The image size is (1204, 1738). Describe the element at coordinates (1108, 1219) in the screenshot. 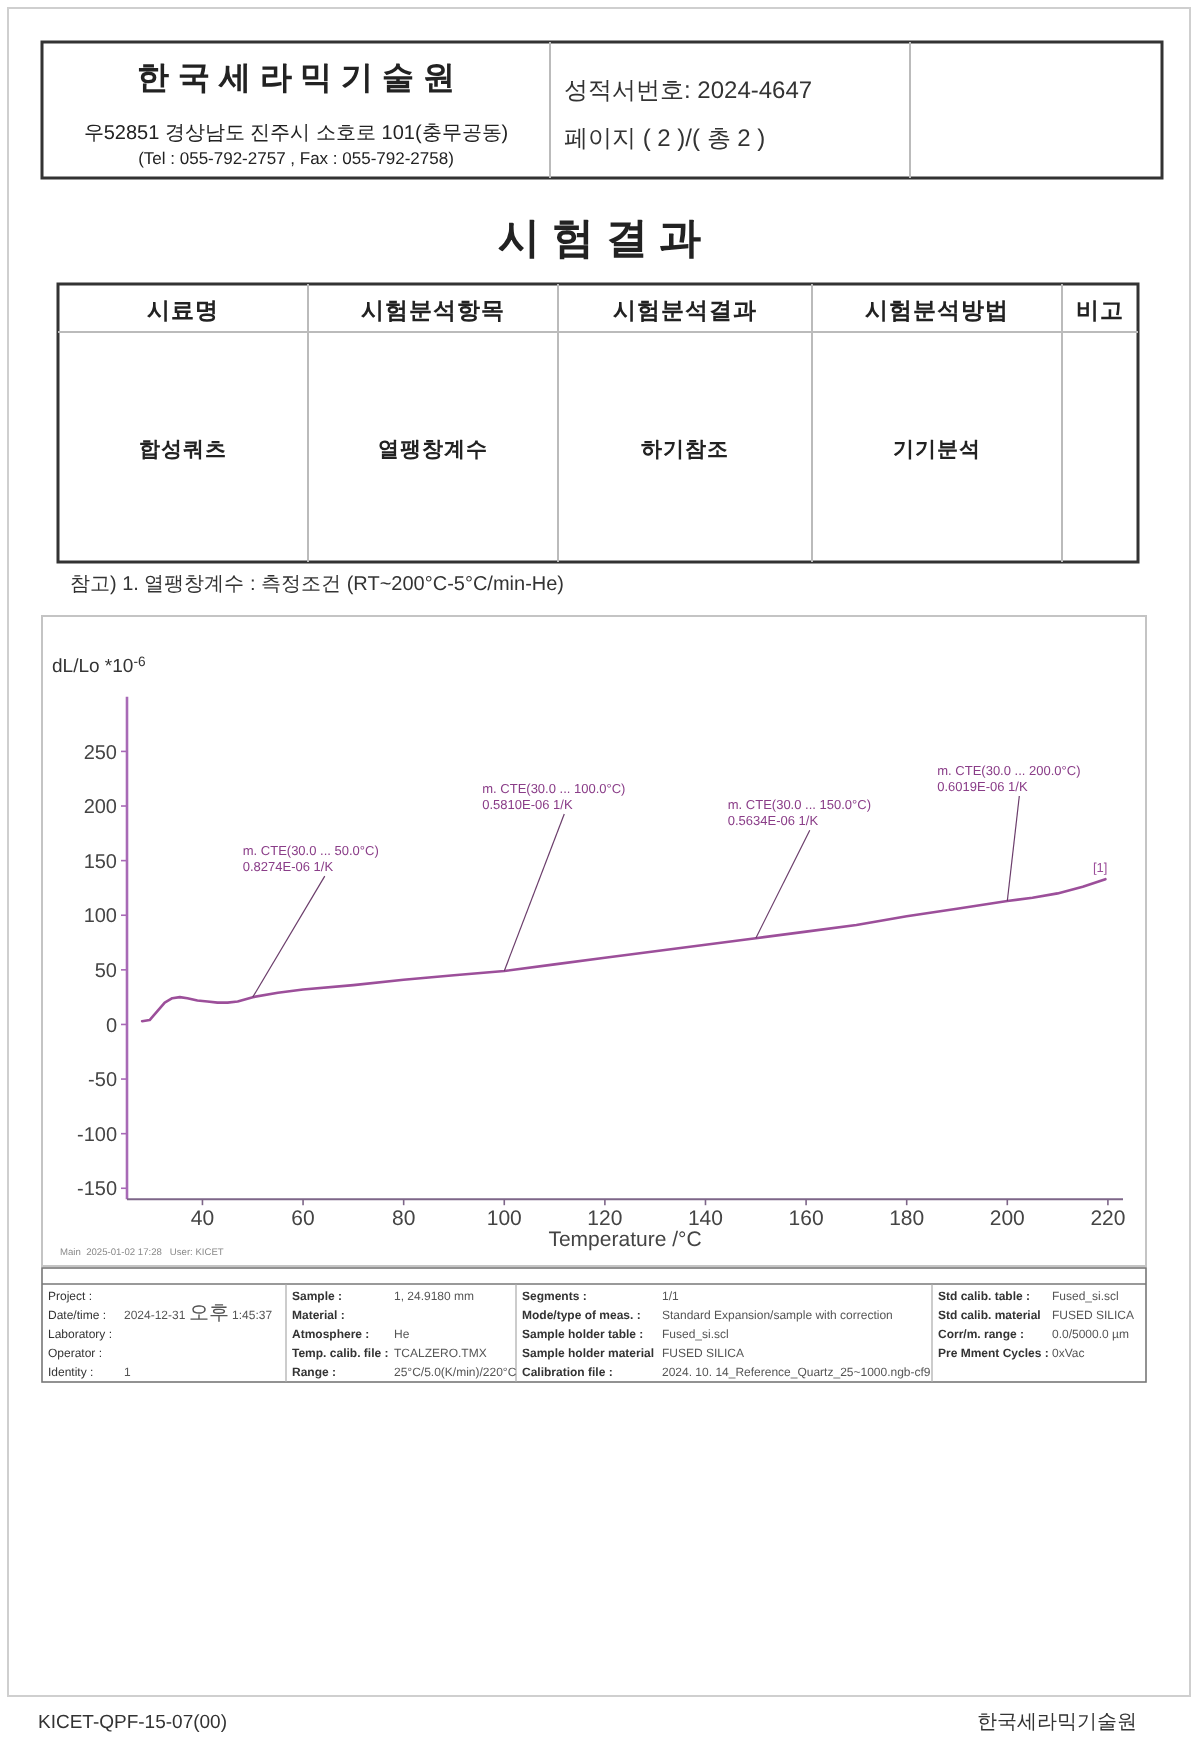

I see `x-tick-label: 220` at that location.